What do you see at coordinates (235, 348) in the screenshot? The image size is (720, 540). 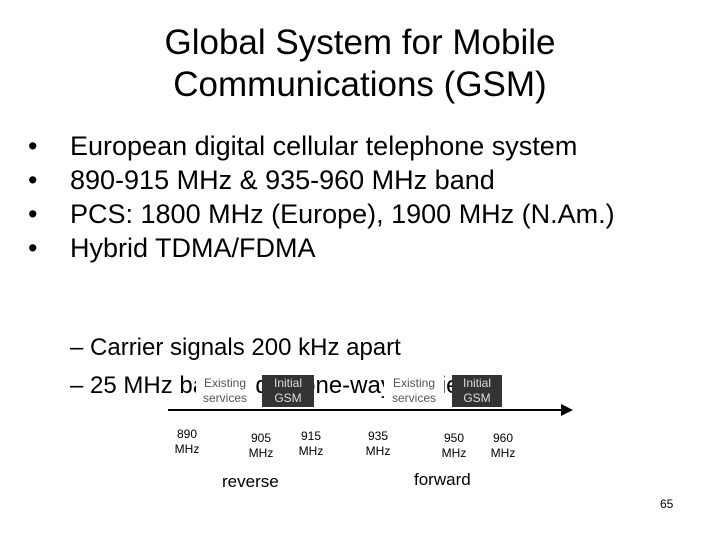 I see `sub-bullet-item: Carrier signals 200 kHz apart` at bounding box center [235, 348].